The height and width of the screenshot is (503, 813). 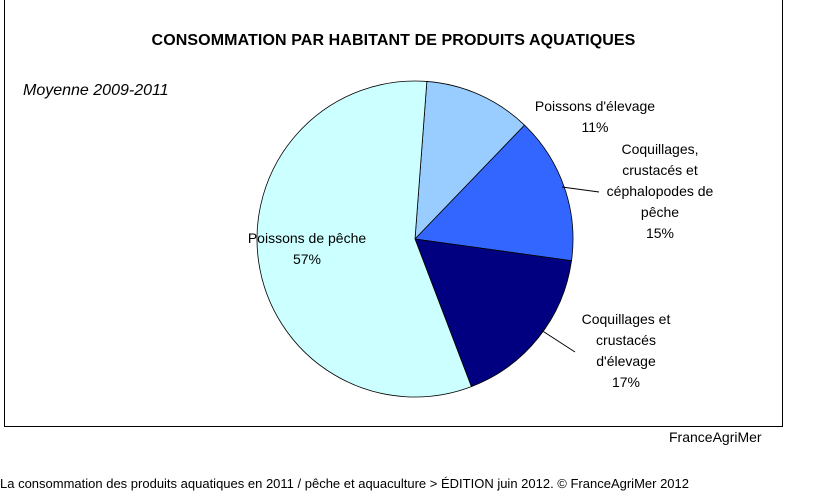 What do you see at coordinates (660, 212) in the screenshot?
I see `slice-label-line: pêche` at bounding box center [660, 212].